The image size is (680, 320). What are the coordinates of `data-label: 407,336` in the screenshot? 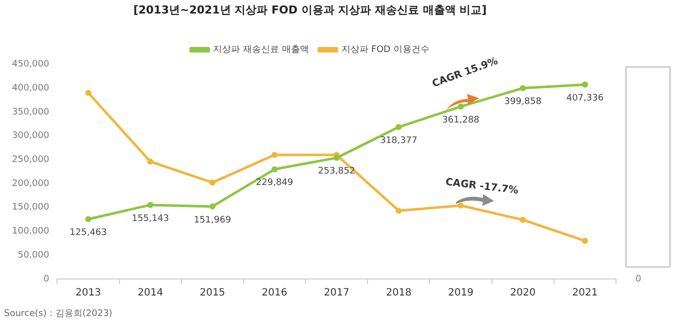 It's located at (585, 98).